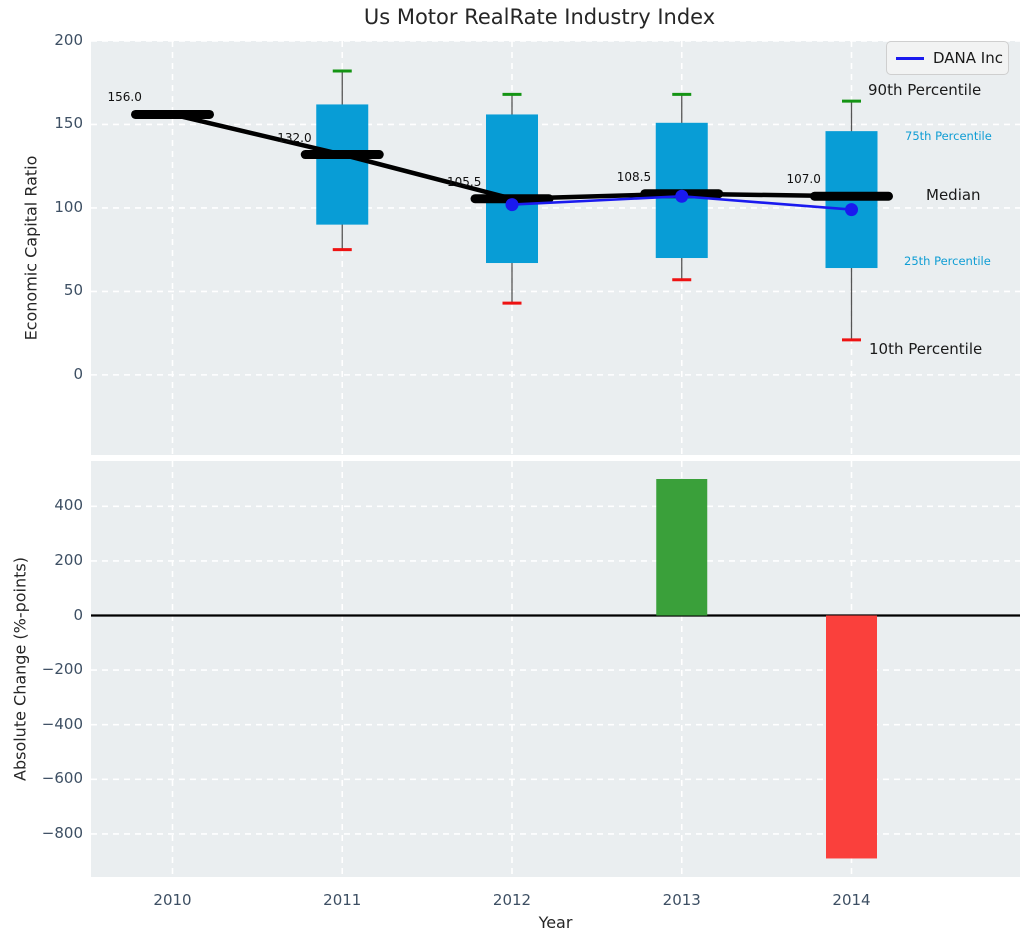 This screenshot has width=1029, height=942. What do you see at coordinates (62, 723) in the screenshot?
I see `bottom-y-tick-label: −400` at bounding box center [62, 723].